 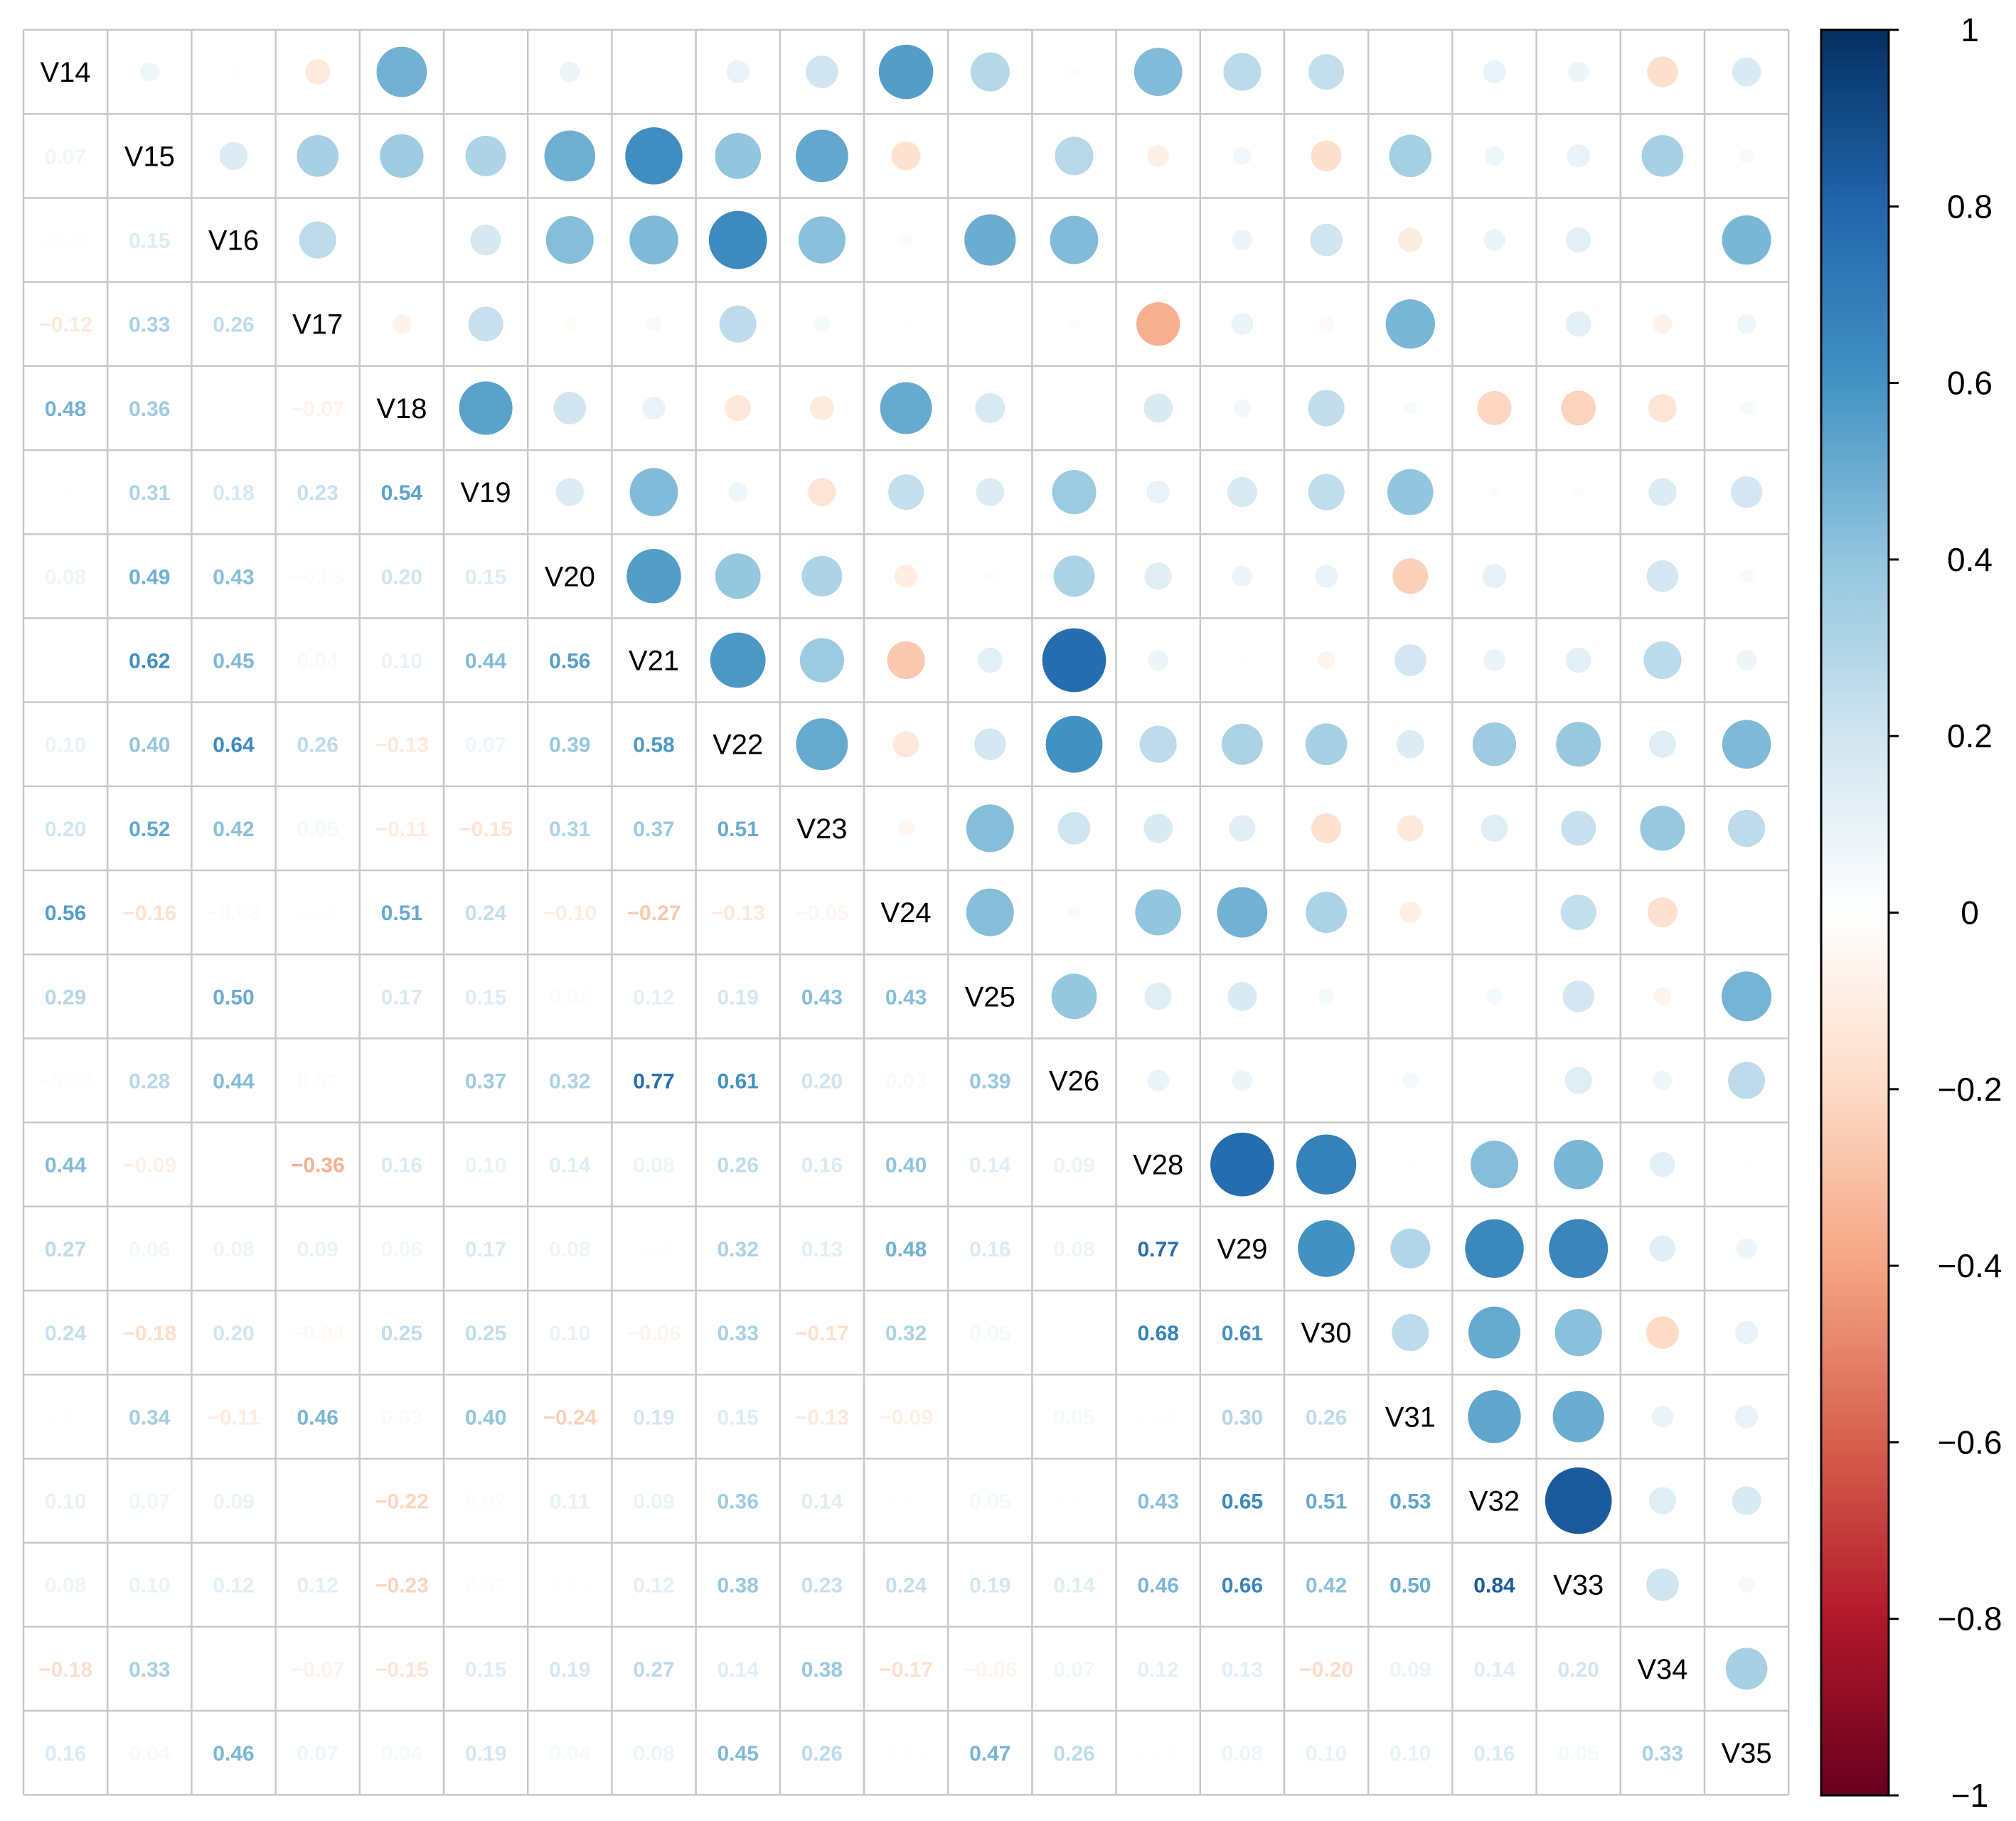 What do you see at coordinates (149, 1082) in the screenshot?
I see `corr-value: 0.28` at bounding box center [149, 1082].